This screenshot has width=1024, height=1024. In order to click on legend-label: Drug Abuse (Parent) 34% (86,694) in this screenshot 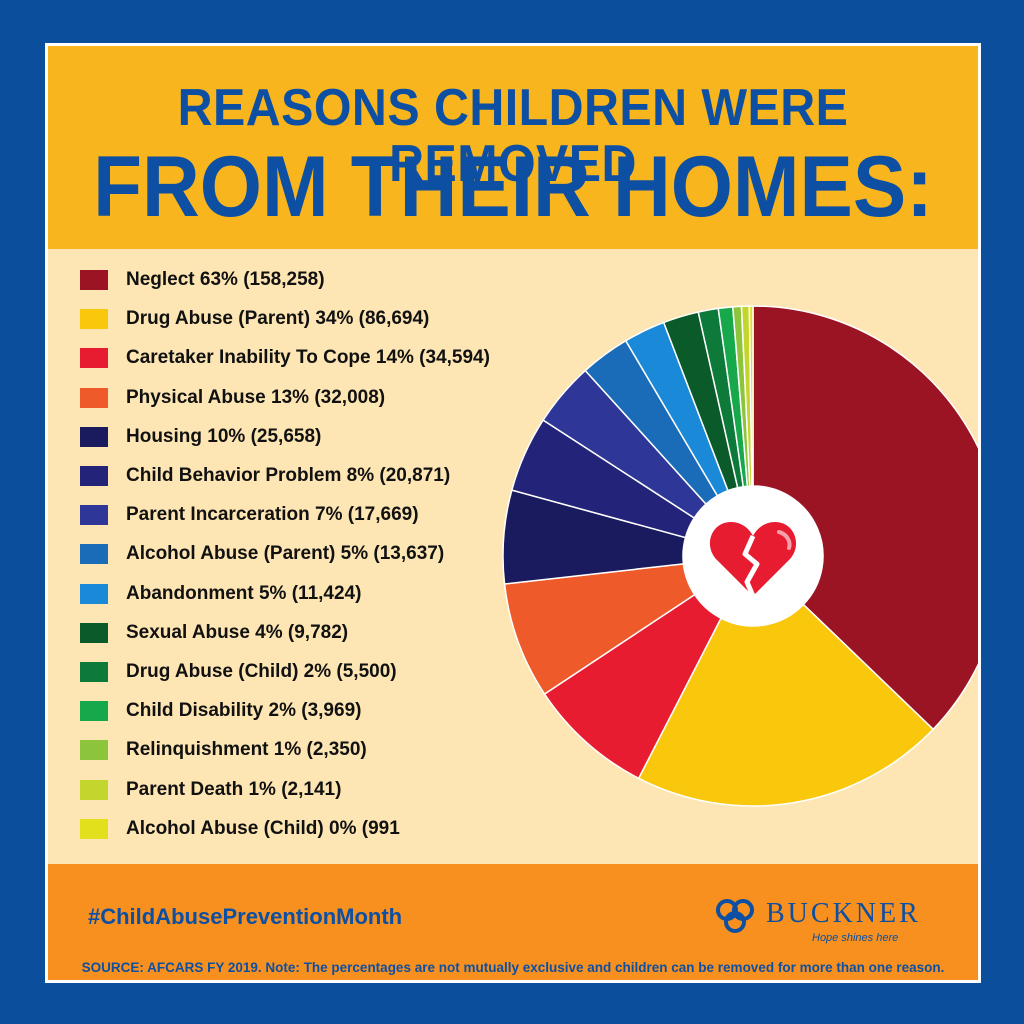, I will do `click(278, 319)`.